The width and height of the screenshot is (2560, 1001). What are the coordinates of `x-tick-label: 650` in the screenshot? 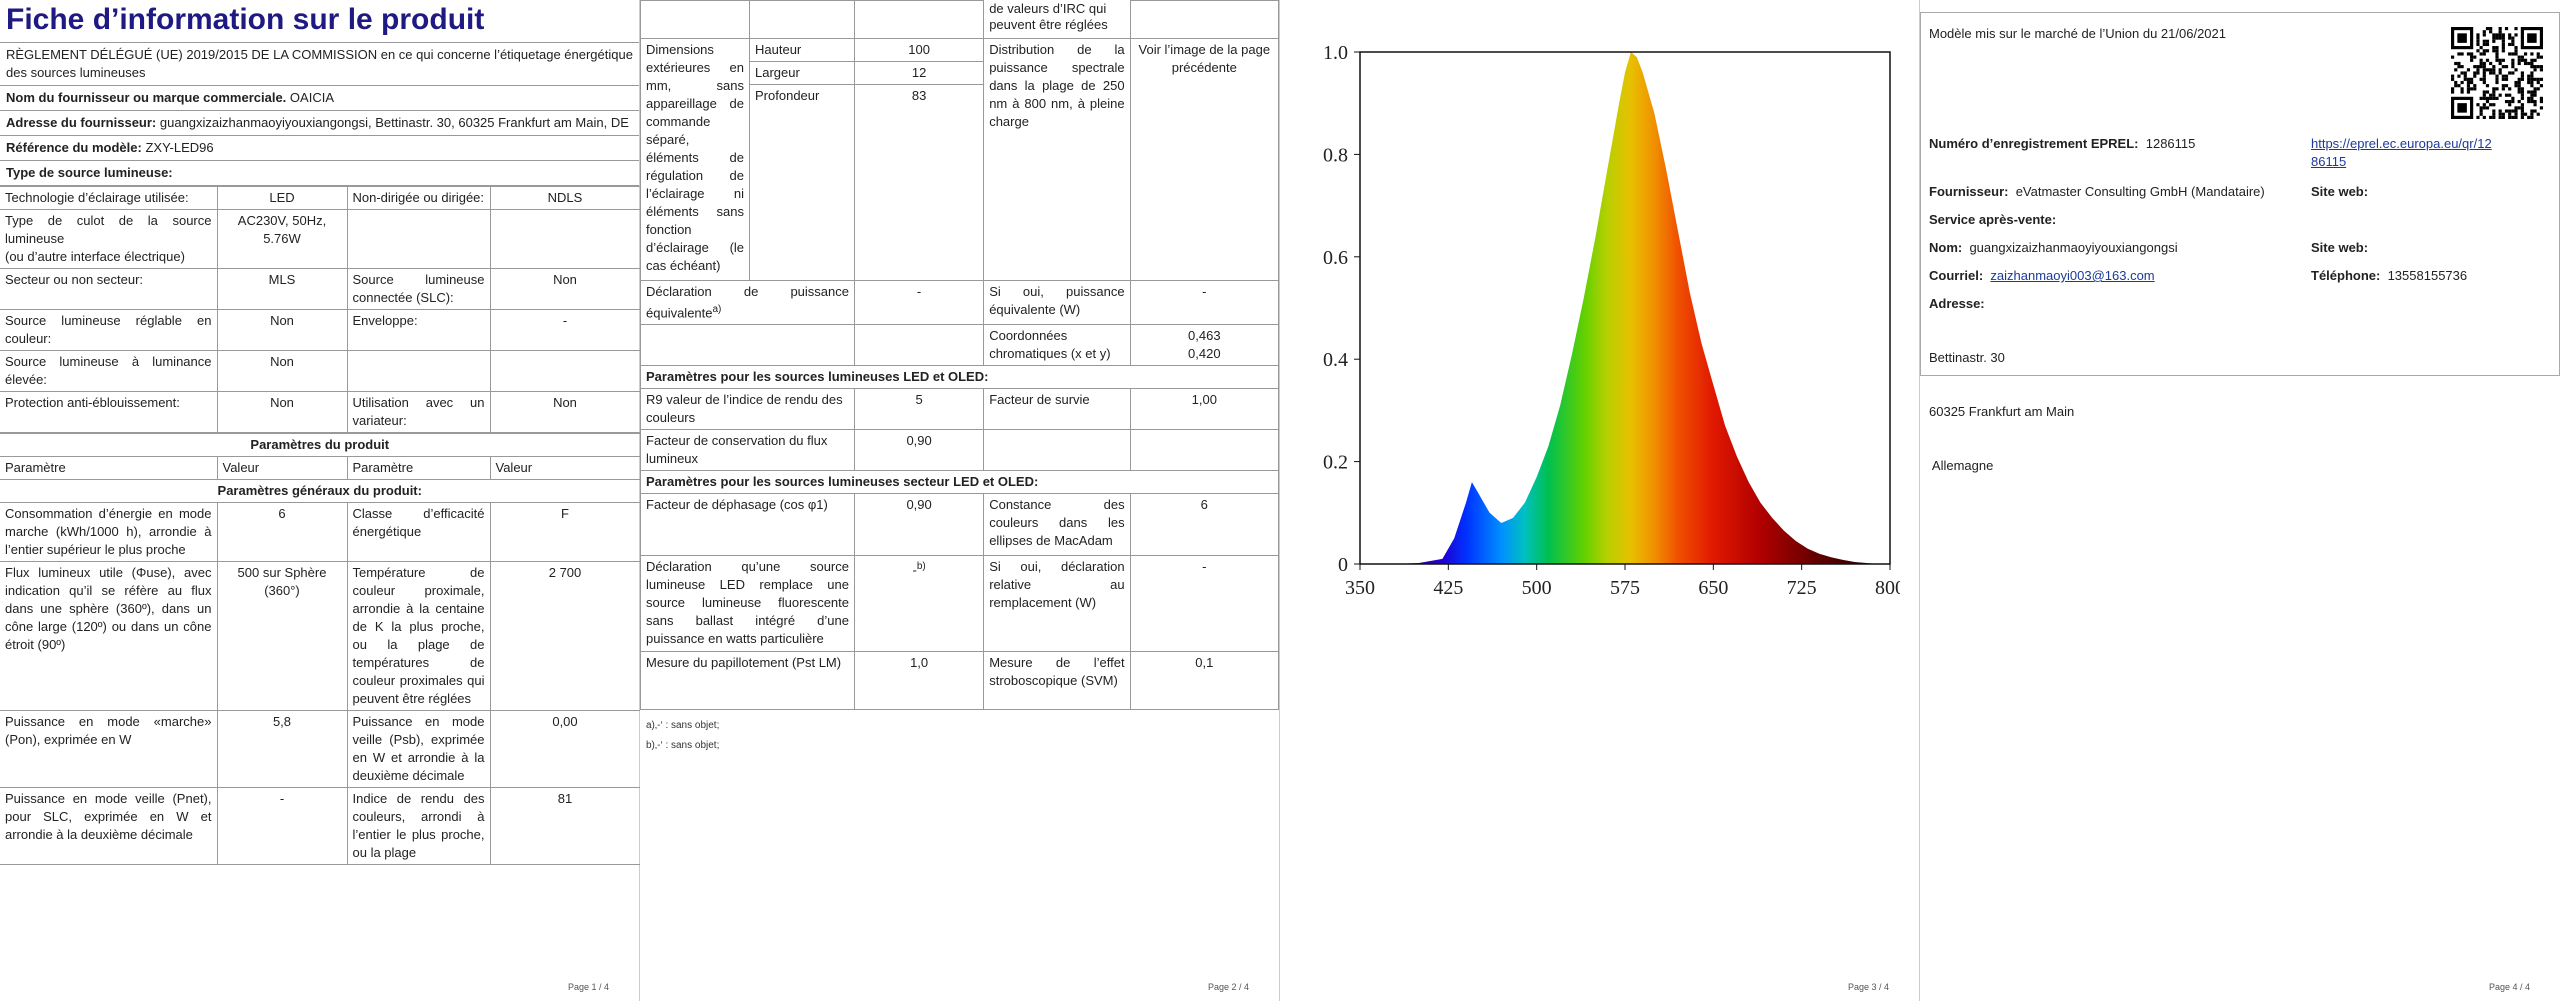 It's located at (1713, 588).